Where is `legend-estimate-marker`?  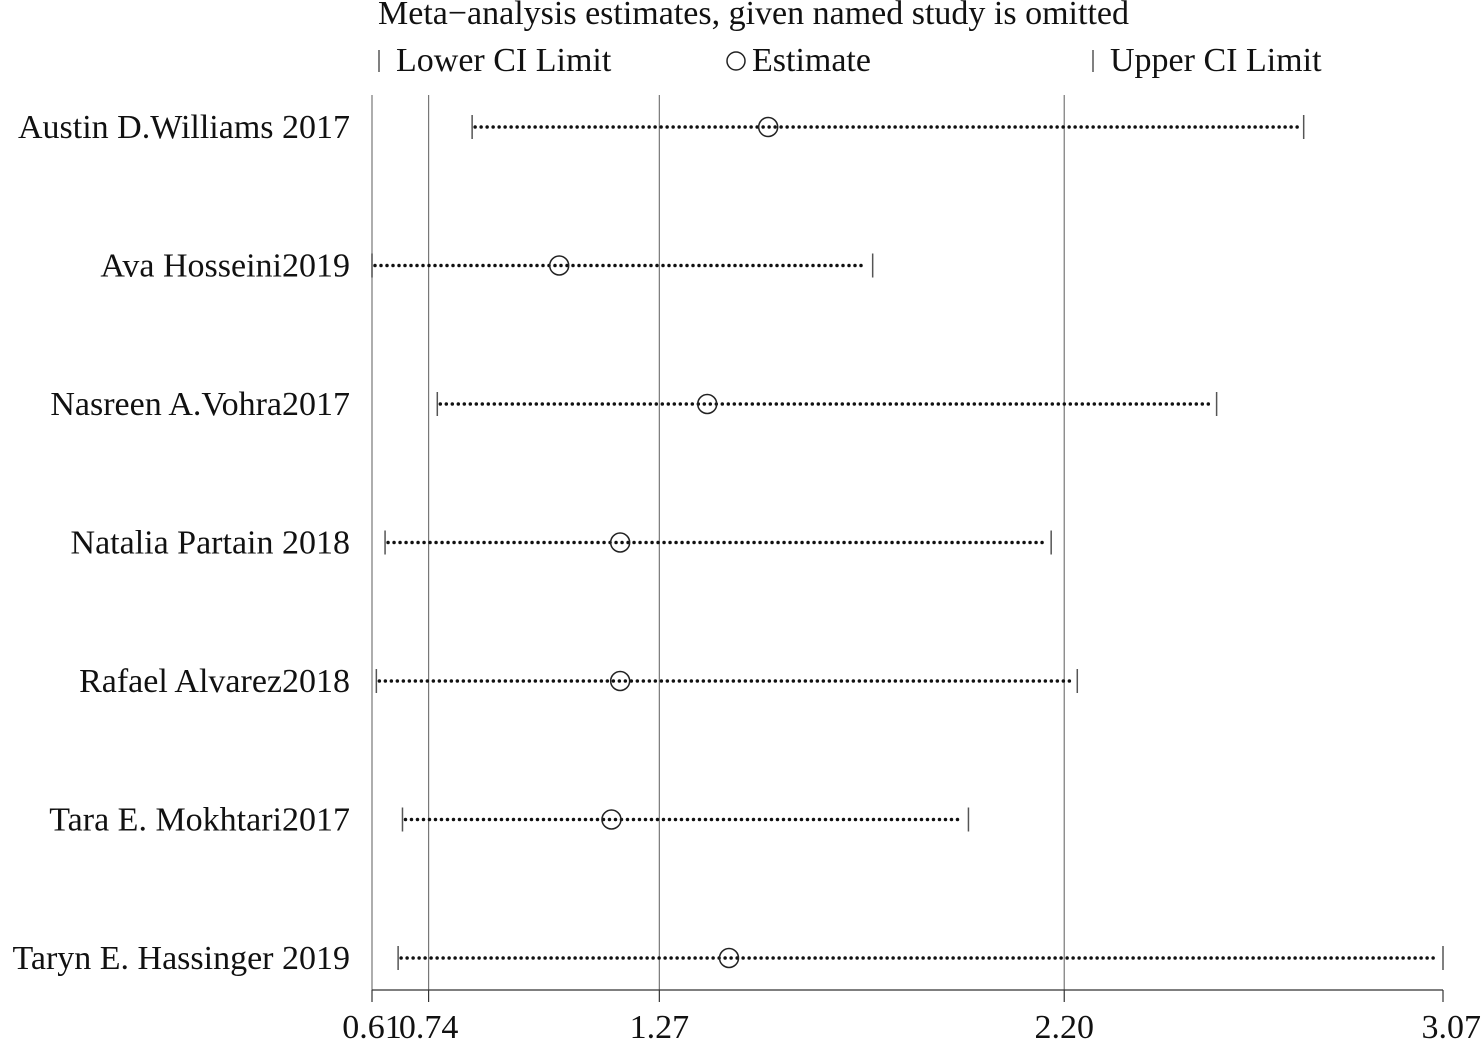 legend-estimate-marker is located at coordinates (736, 61).